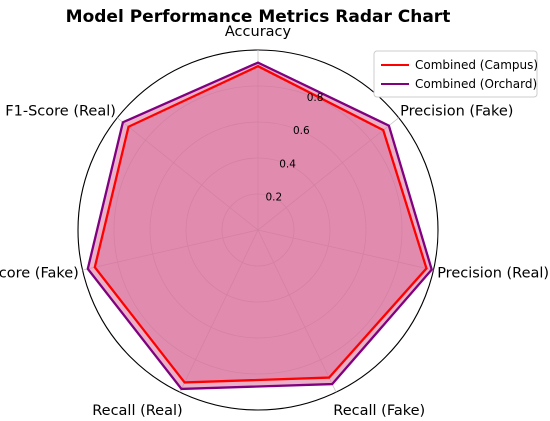 The width and height of the screenshot is (550, 421). Describe the element at coordinates (258, 17) in the screenshot. I see `chart-title: Model Performance Metrics Radar Chart` at that location.